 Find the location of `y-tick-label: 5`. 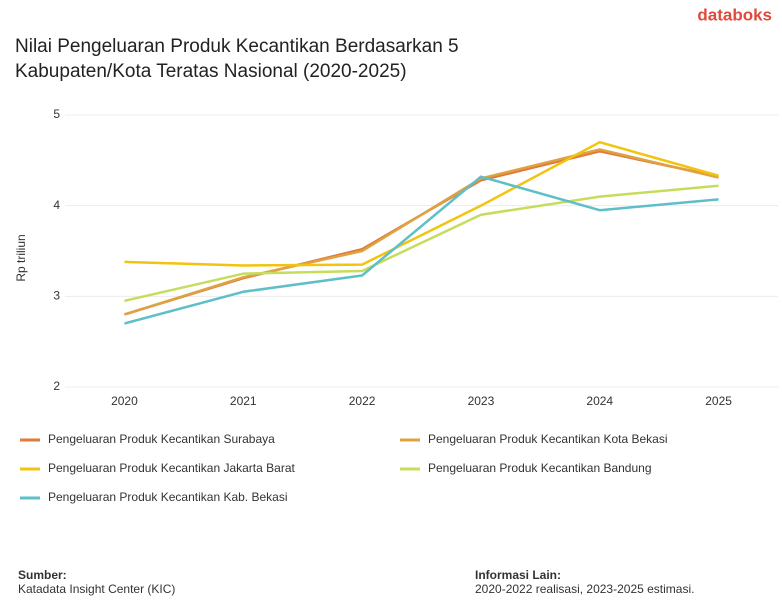

y-tick-label: 5 is located at coordinates (56, 114).